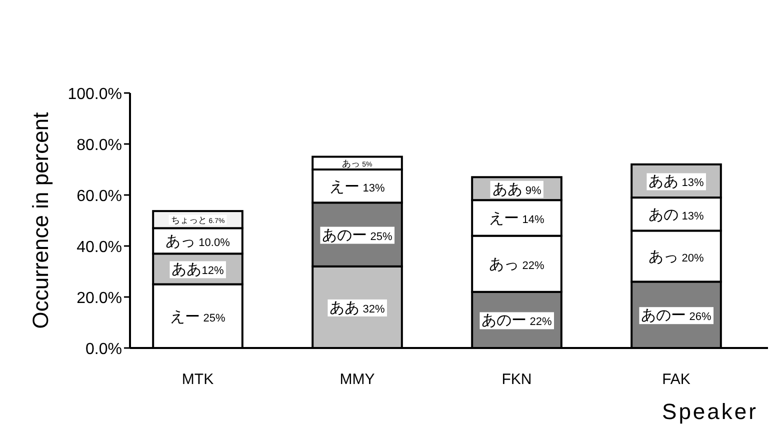 The width and height of the screenshot is (771, 444). What do you see at coordinates (104, 349) in the screenshot?
I see `y-tick-label: 0.0%` at bounding box center [104, 349].